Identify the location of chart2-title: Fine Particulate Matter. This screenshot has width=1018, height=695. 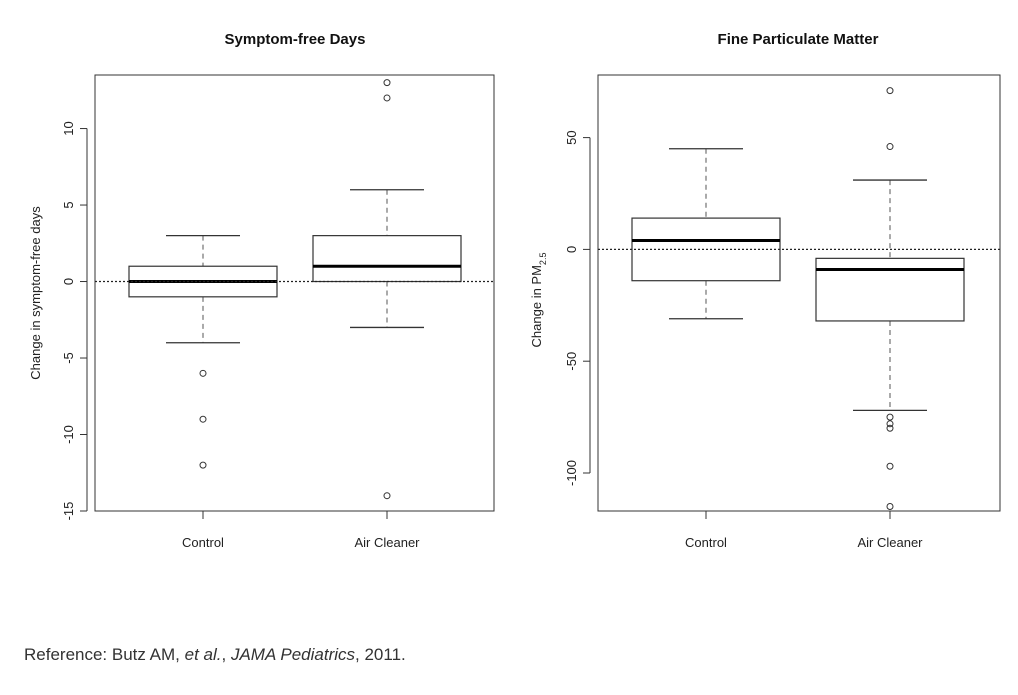
(798, 39).